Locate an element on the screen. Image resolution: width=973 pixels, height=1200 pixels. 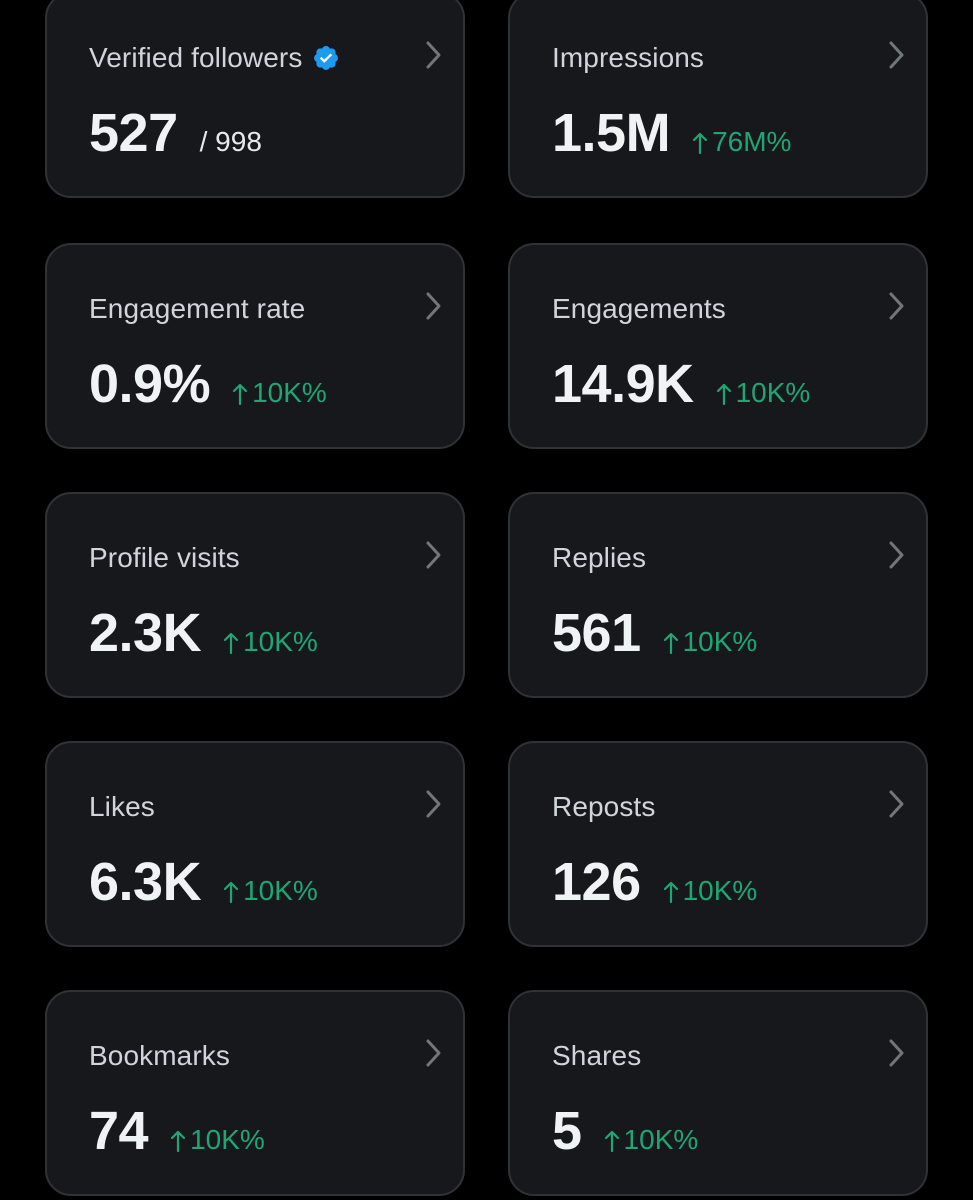
metric-card-shares: Shares 5 10K% is located at coordinates (718, 1093).